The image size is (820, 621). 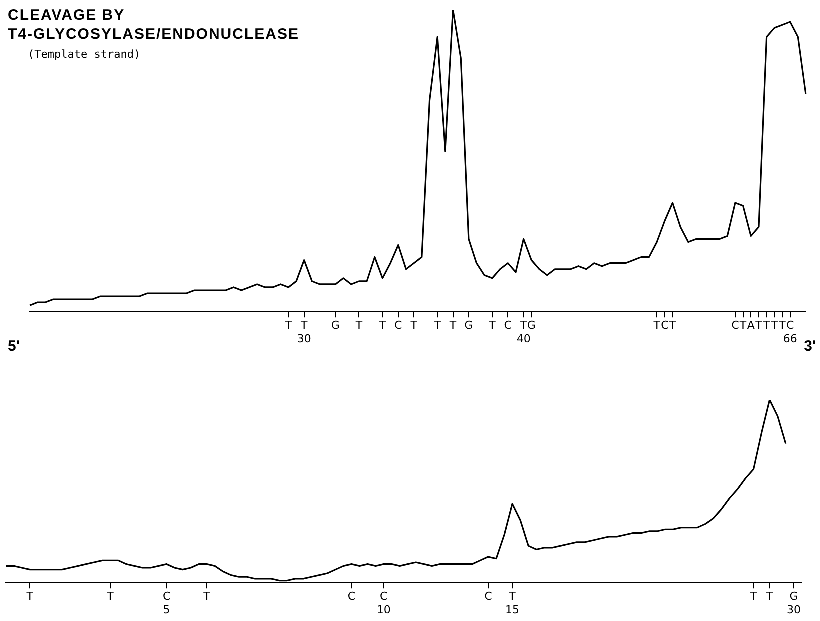 What do you see at coordinates (513, 603) in the screenshot?
I see `x-tick-label: T 15` at bounding box center [513, 603].